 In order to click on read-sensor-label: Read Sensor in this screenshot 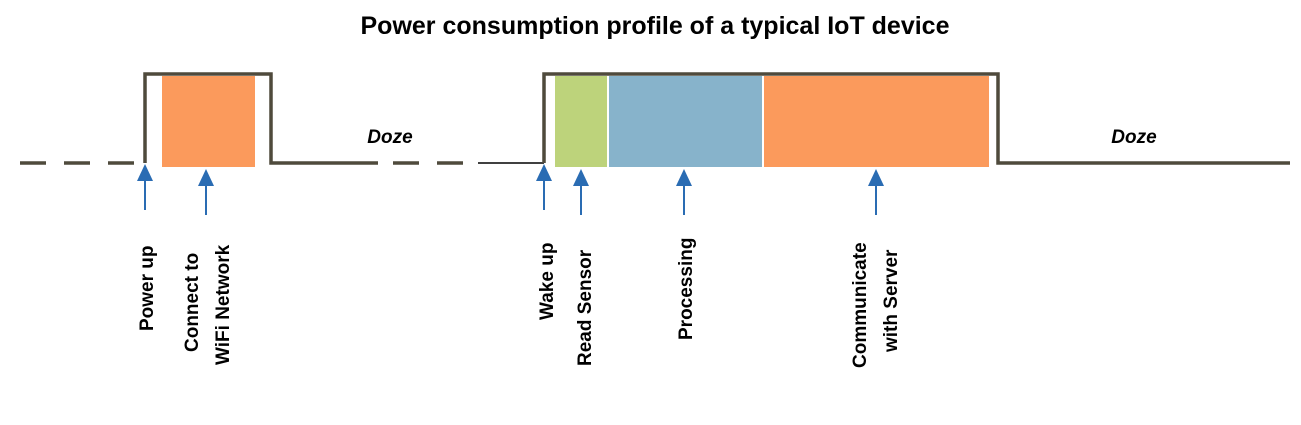, I will do `click(585, 307)`.